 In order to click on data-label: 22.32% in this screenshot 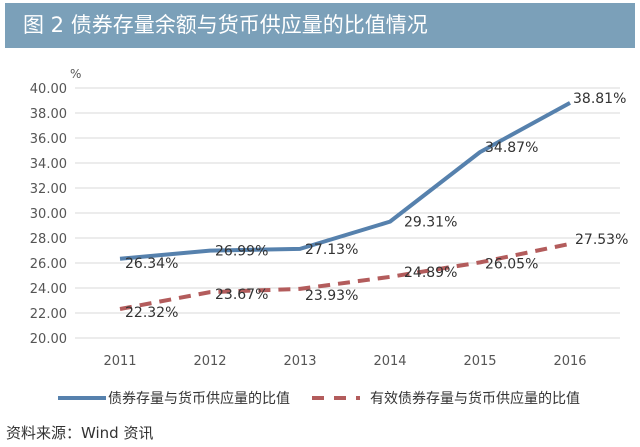, I will do `click(151, 313)`.